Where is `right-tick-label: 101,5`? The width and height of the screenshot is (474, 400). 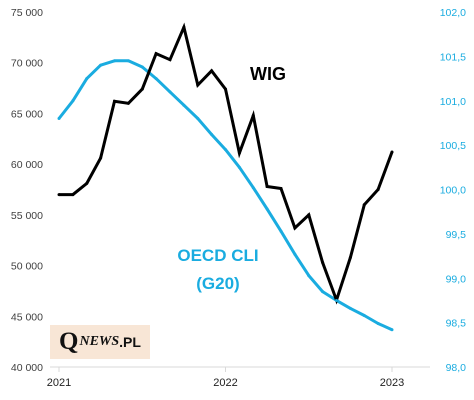 right-tick-label: 101,5 is located at coordinates (453, 57).